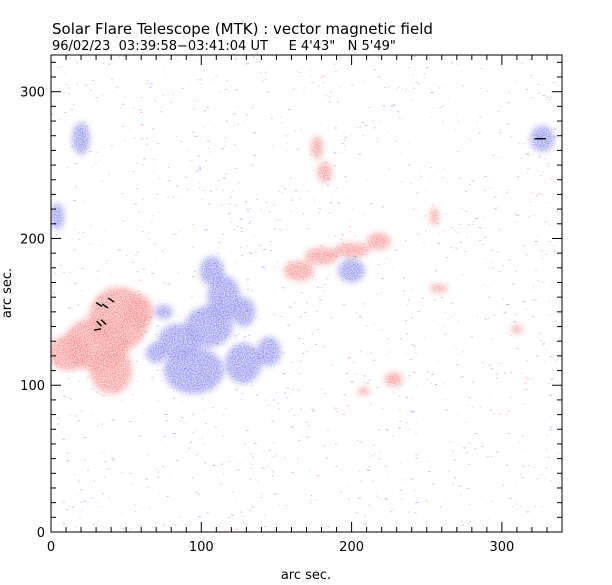 This screenshot has width=612, height=585. I want to click on positive-polarity-region, so click(325, 172).